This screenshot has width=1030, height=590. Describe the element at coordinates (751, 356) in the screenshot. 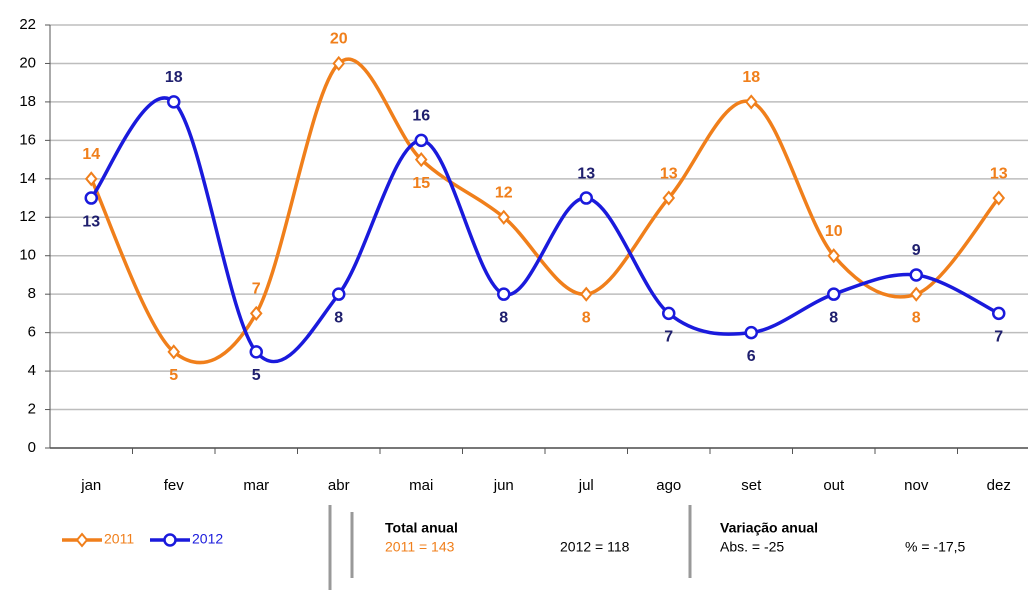

I see `data-label: 6` at that location.